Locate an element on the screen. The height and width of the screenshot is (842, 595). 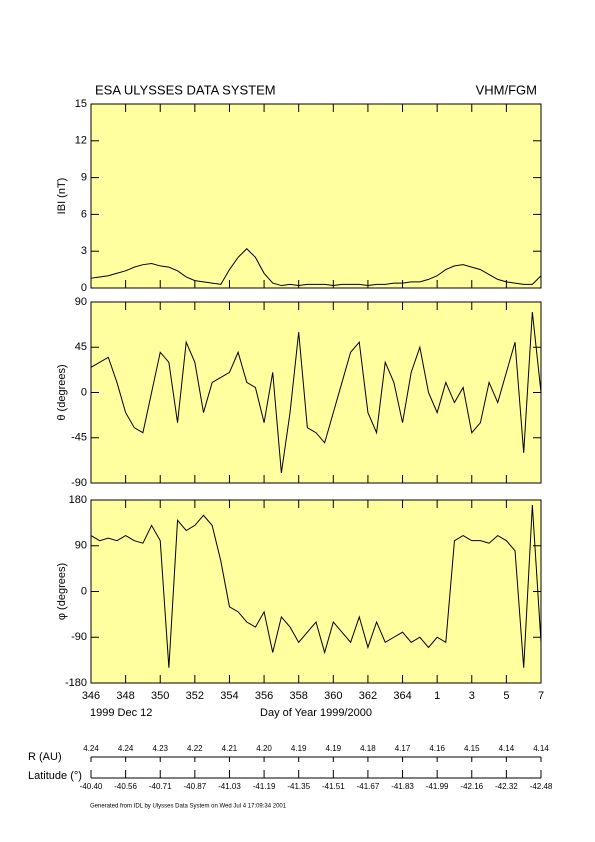
start-date: 1999 Dec 12 is located at coordinates (121, 713).